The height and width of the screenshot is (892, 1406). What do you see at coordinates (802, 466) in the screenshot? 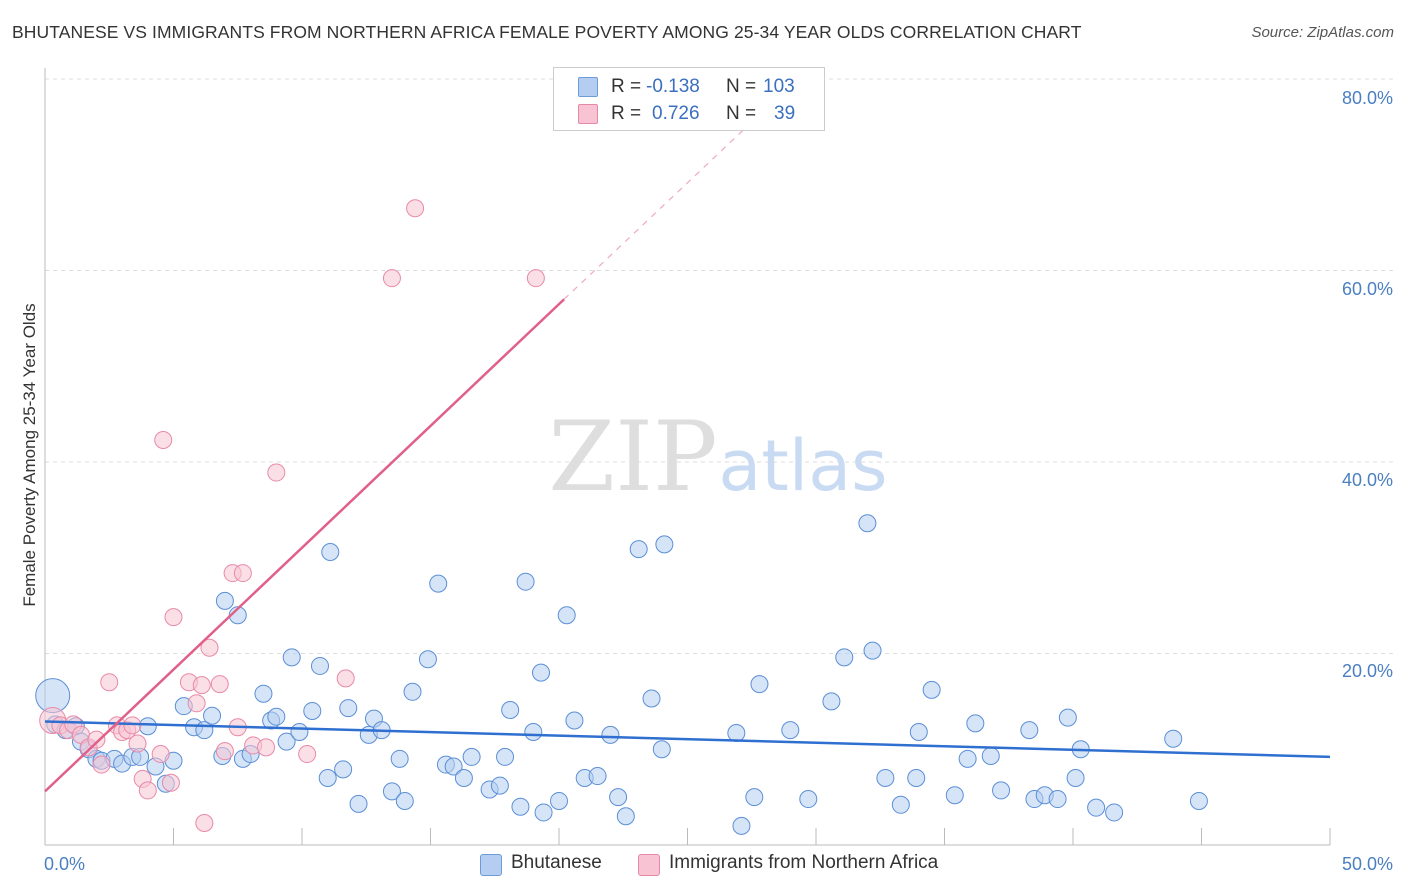
I see `watermark-atlas: atlas` at bounding box center [802, 466].